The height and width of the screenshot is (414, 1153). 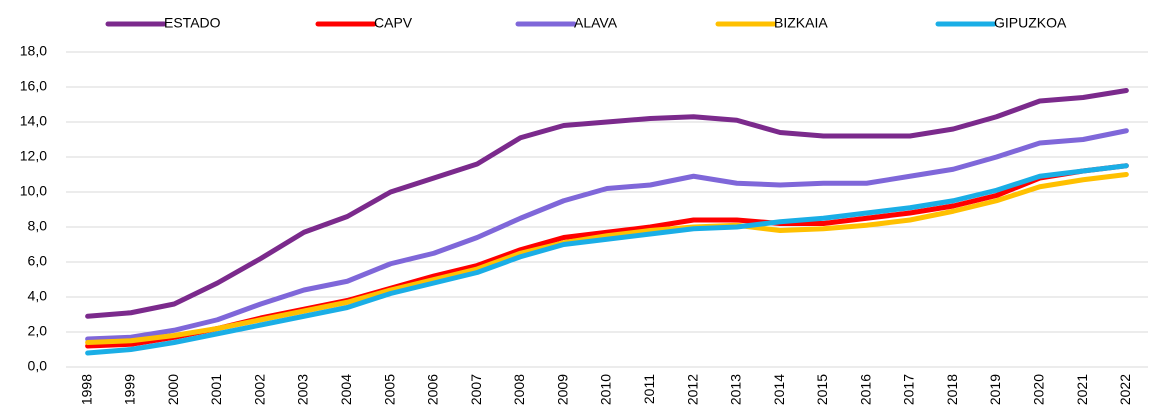 What do you see at coordinates (130, 389) in the screenshot?
I see `x-tick-label: 1999` at bounding box center [130, 389].